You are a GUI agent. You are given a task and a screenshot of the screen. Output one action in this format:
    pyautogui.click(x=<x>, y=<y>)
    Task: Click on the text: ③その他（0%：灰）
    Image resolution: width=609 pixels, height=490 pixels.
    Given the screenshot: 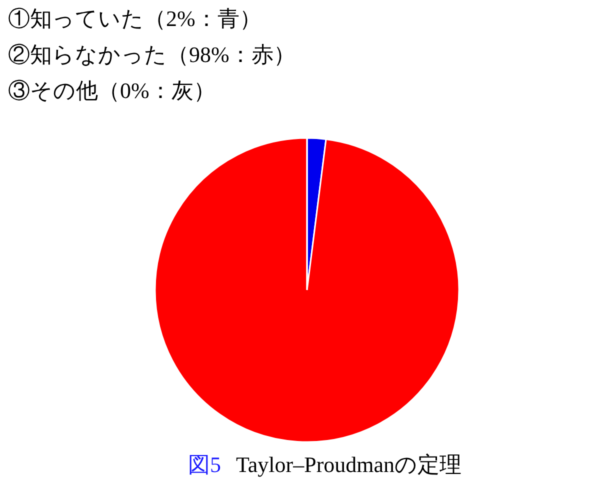 What is the action you would take?
    pyautogui.click(x=112, y=90)
    